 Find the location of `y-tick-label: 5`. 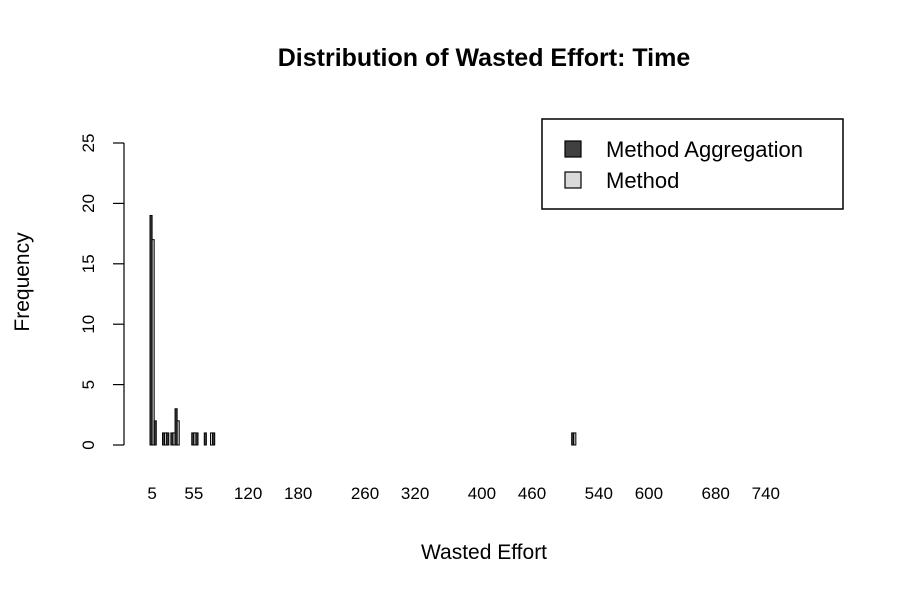

y-tick-label: 5 is located at coordinates (88, 384).